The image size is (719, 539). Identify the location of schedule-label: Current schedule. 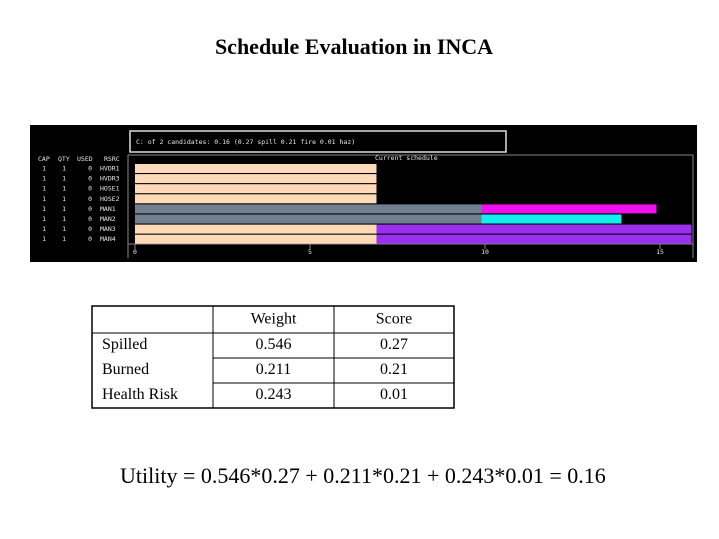
(406, 158).